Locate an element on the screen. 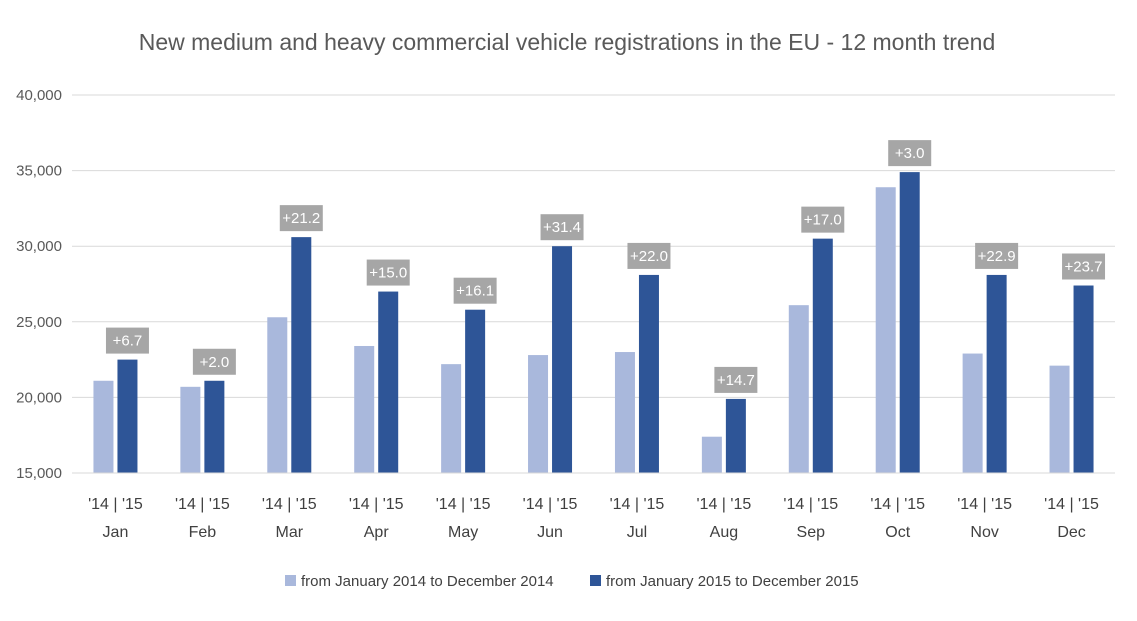 The width and height of the screenshot is (1137, 621). change-label: +3.0 is located at coordinates (910, 153).